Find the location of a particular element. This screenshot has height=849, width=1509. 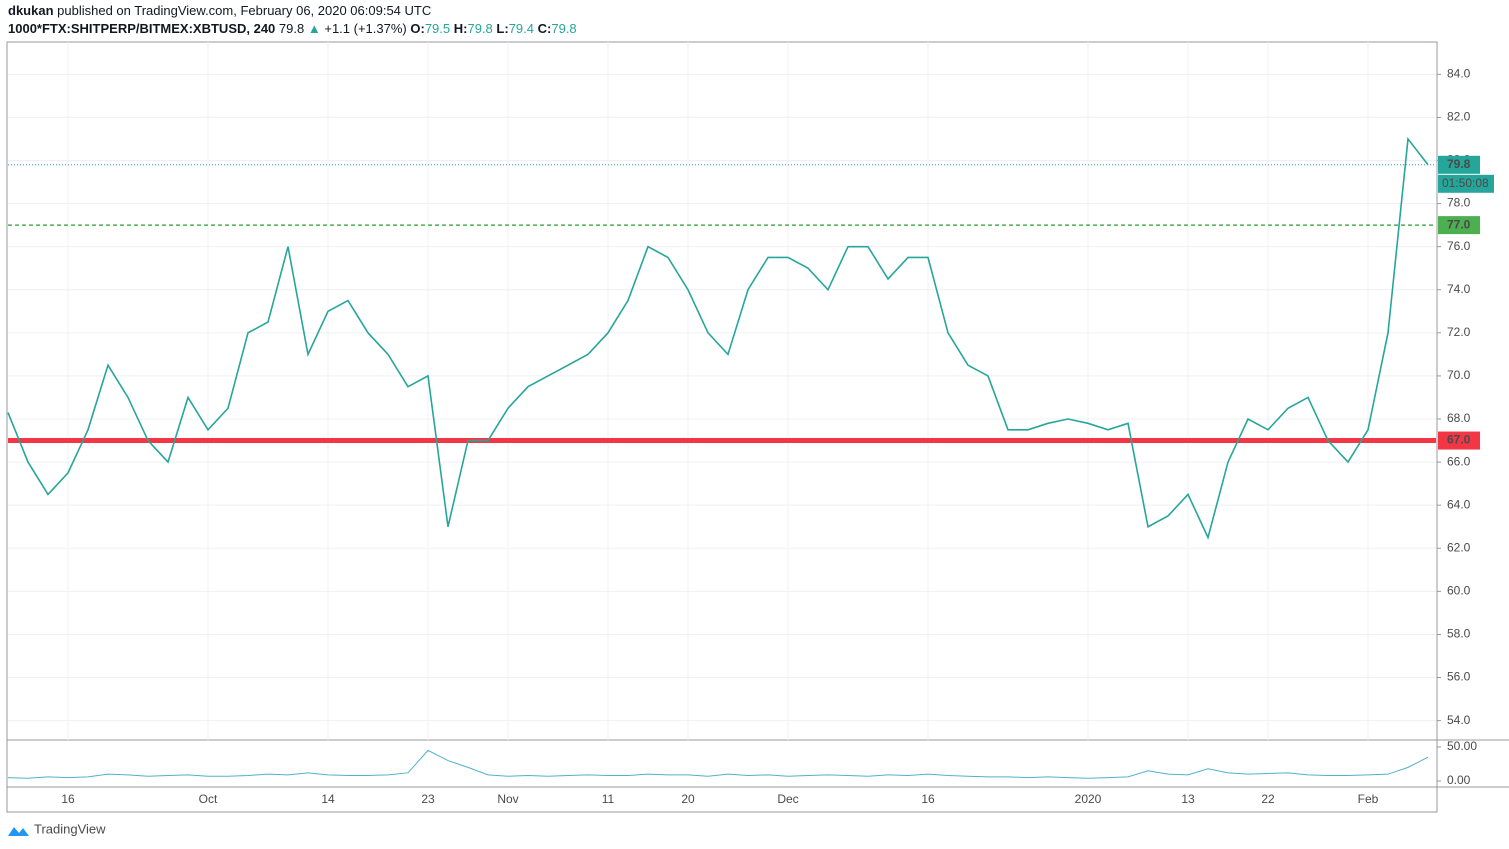

countdown-badge is located at coordinates (1466, 183).